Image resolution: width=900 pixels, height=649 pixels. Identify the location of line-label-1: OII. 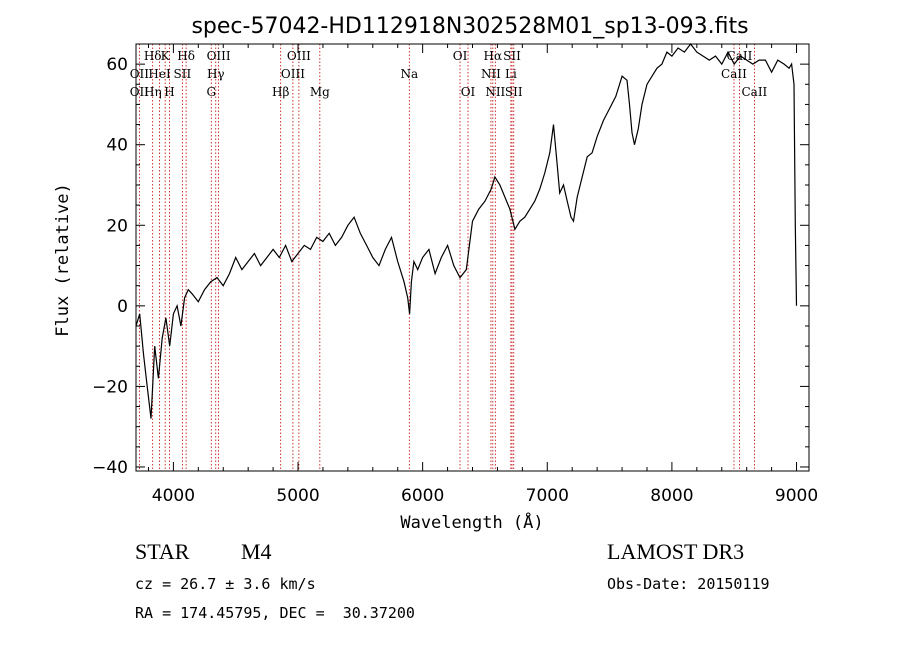
(140, 74).